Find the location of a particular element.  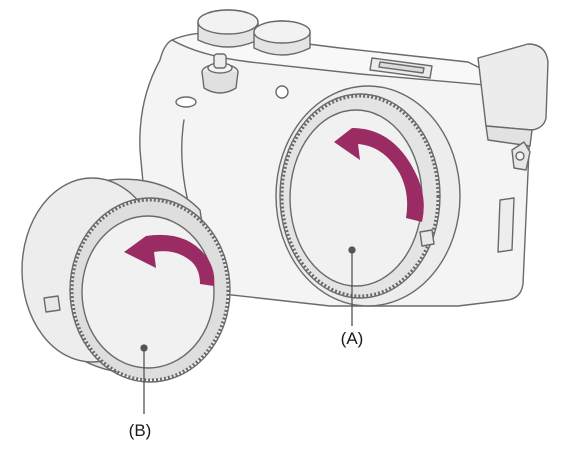

strap-lug is located at coordinates (521, 156).